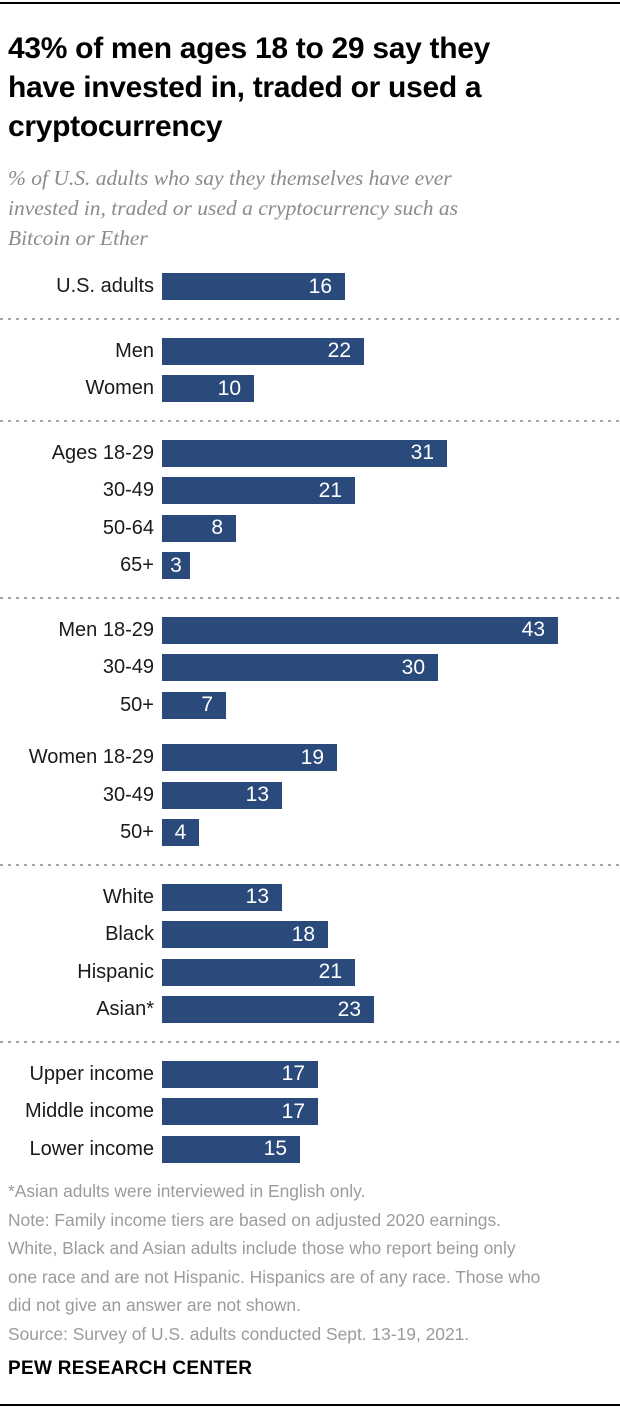  I want to click on bar-value: 3, so click(176, 565).